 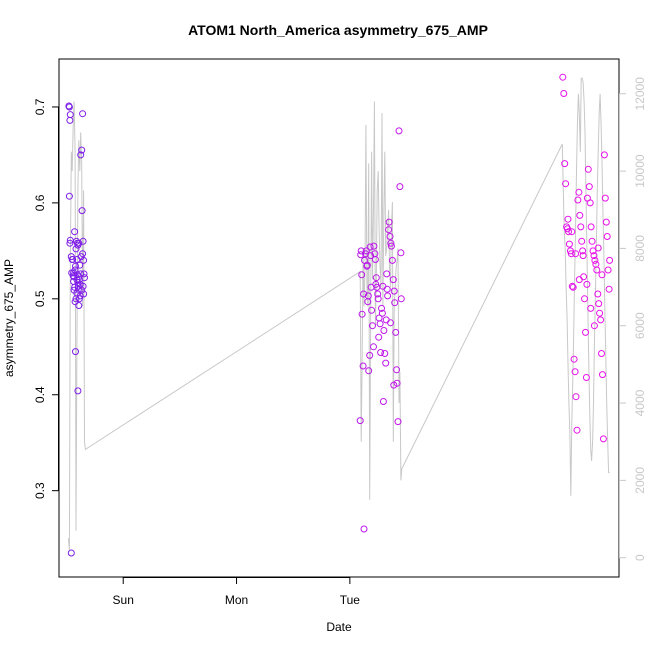 What do you see at coordinates (640, 171) in the screenshot?
I see `y2-tick-label: 10000` at bounding box center [640, 171].